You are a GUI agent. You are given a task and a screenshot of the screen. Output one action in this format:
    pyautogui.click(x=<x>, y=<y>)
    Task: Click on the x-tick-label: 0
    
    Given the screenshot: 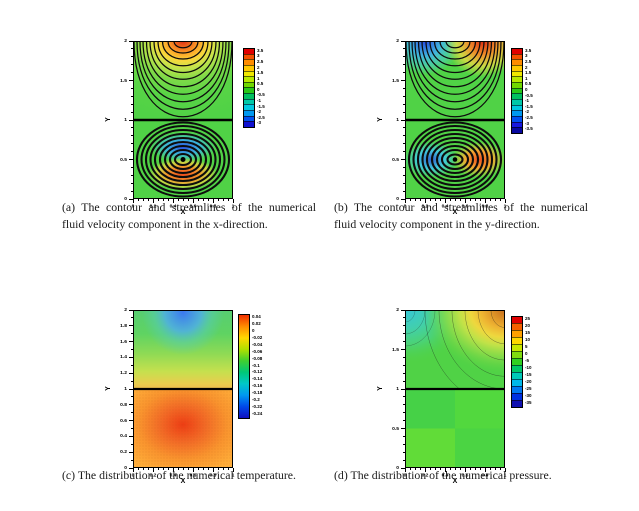 What is the action you would take?
    pyautogui.click(x=133, y=475)
    